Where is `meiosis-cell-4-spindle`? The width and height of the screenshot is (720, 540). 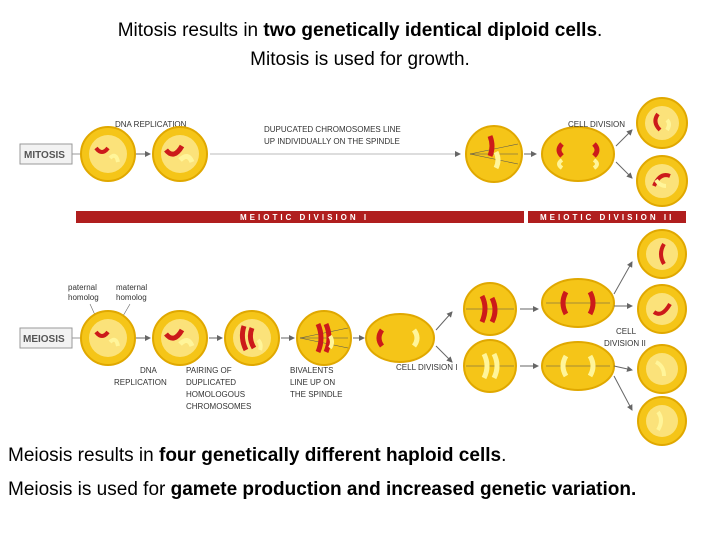
meiosis-cell-4-spindle is located at coordinates (324, 338).